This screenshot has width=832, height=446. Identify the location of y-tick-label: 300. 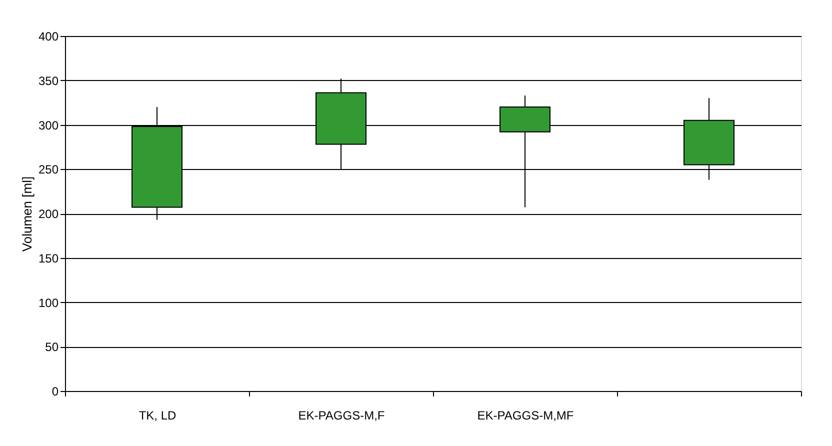
(48, 125).